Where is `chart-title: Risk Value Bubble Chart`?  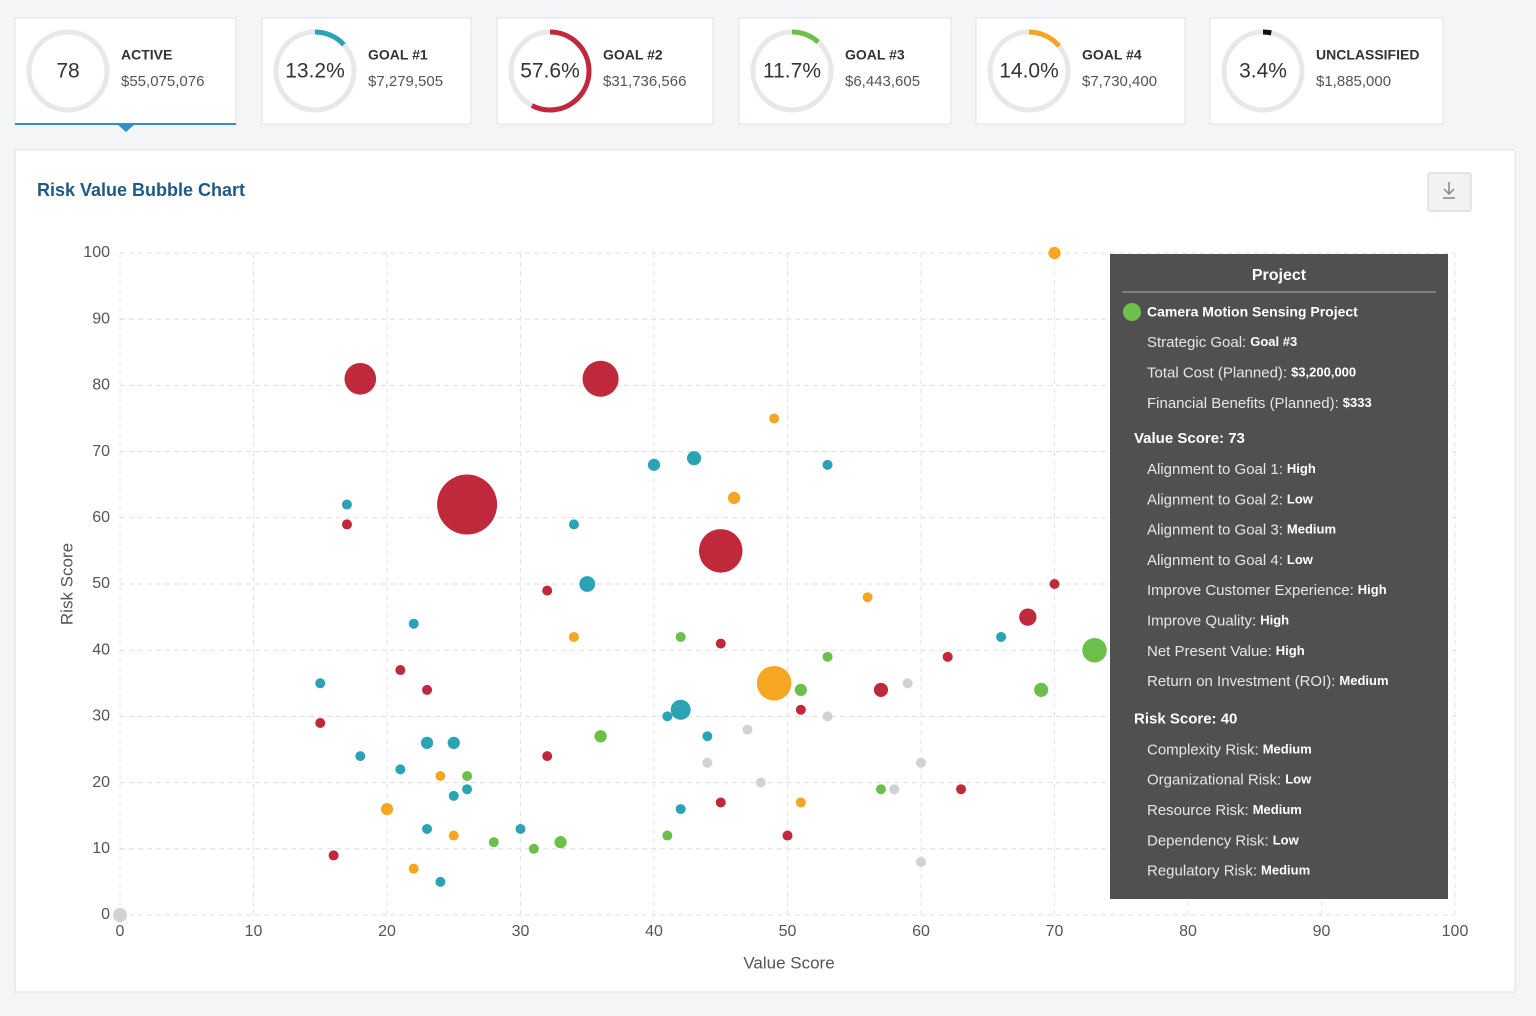
chart-title: Risk Value Bubble Chart is located at coordinates (141, 190).